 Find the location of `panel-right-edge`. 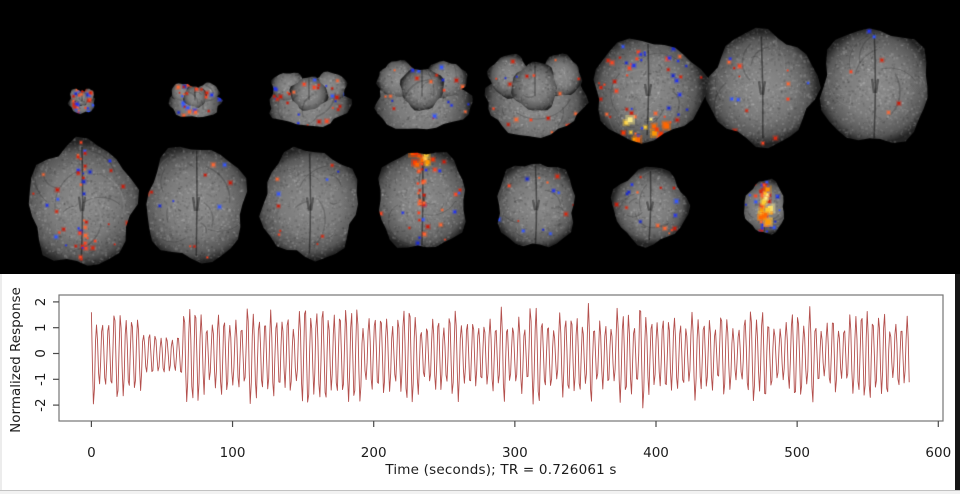

panel-right-edge is located at coordinates (957, 384).